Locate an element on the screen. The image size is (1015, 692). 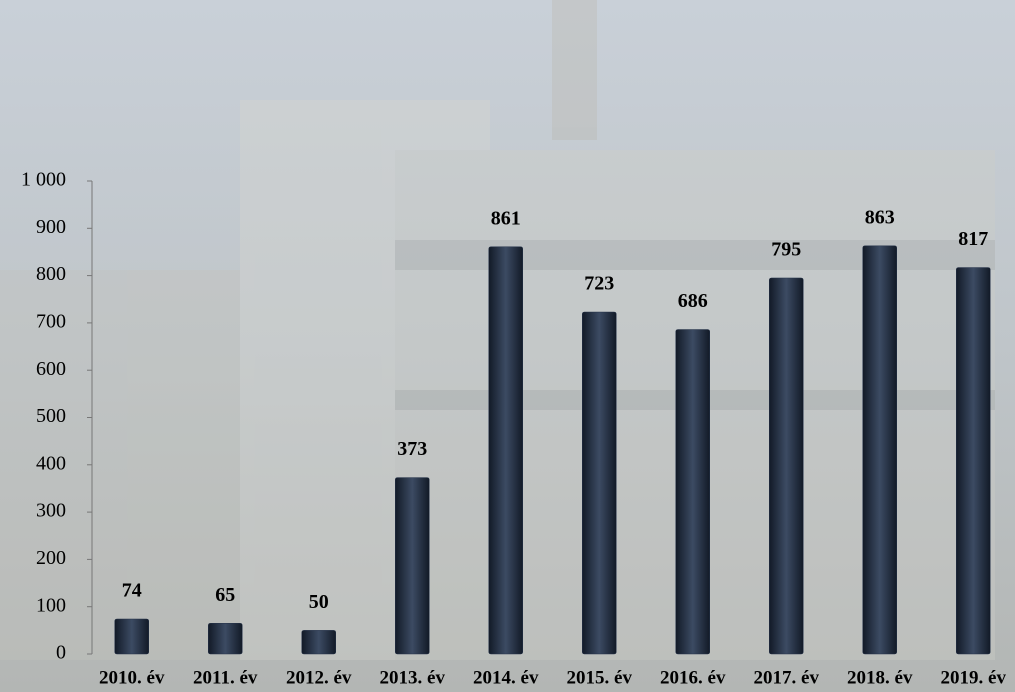
x-tick-label: 2017. év is located at coordinates (787, 677).